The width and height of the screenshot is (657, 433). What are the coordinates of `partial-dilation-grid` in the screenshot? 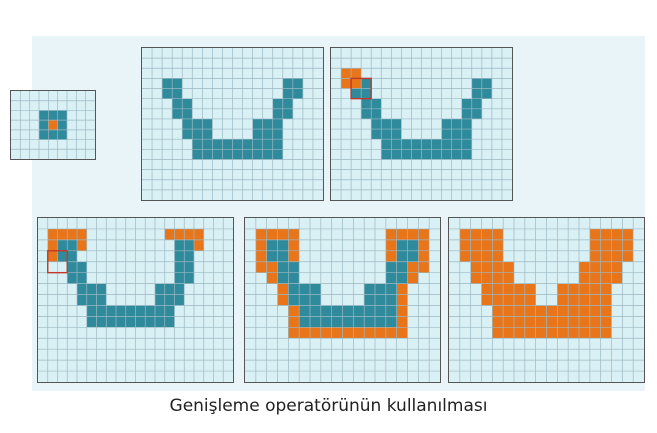 It's located at (135, 300).